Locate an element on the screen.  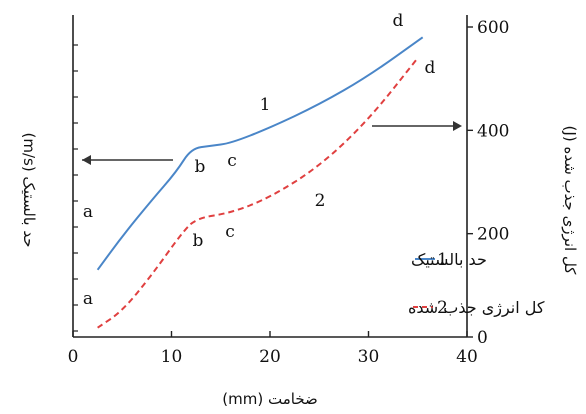
y2-tick-label: 400 is located at coordinates (493, 131).